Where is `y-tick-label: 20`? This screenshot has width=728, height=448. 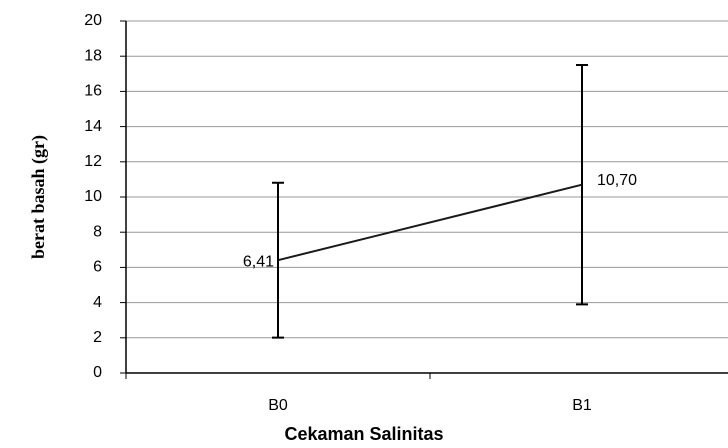
y-tick-label: 20 is located at coordinates (93, 20).